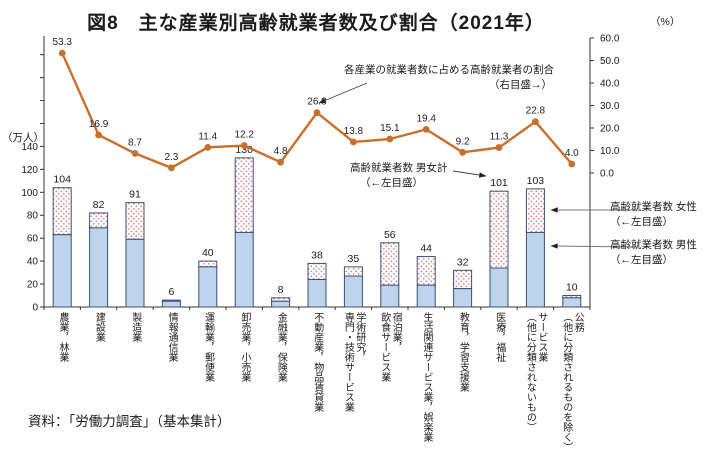  Describe the element at coordinates (456, 78) in the screenshot. I see `annotation-ratio-line: 各産業の就業者数に占める高齢就業者の割合 （右目盛→）` at that location.